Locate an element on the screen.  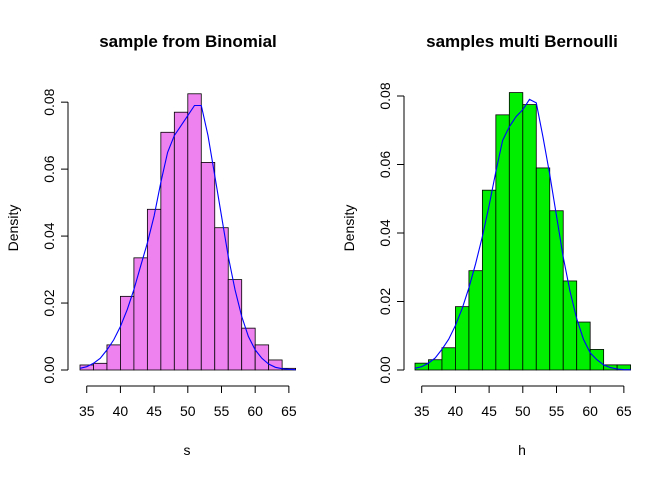
x-axis-label: h is located at coordinates (522, 450).